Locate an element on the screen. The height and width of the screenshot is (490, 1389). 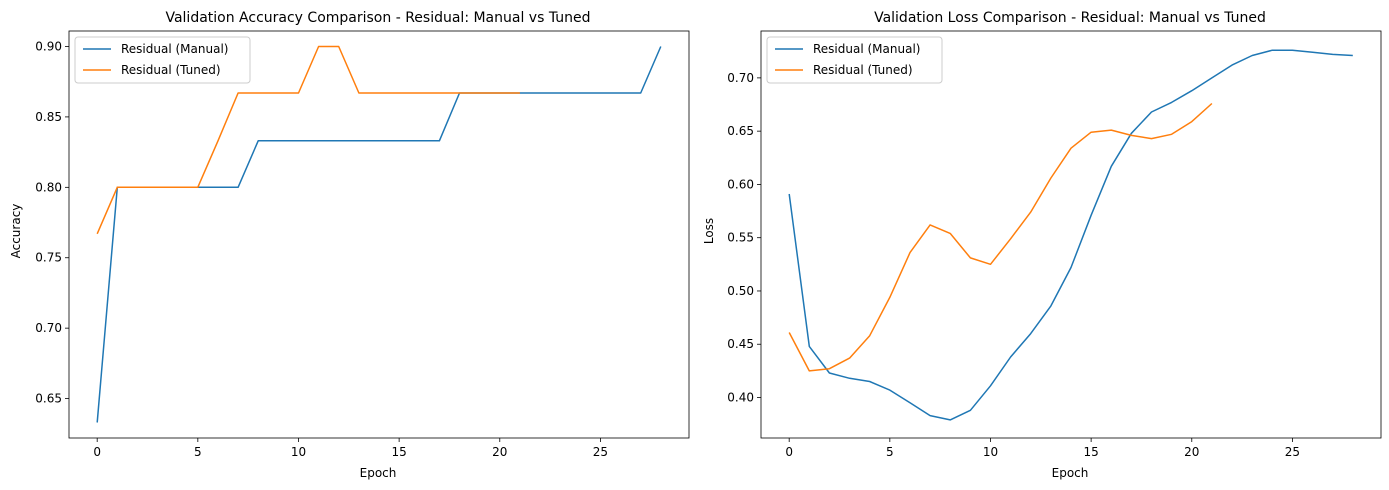
accuracy-y-tick-label: 0.90 is located at coordinates (48, 46).